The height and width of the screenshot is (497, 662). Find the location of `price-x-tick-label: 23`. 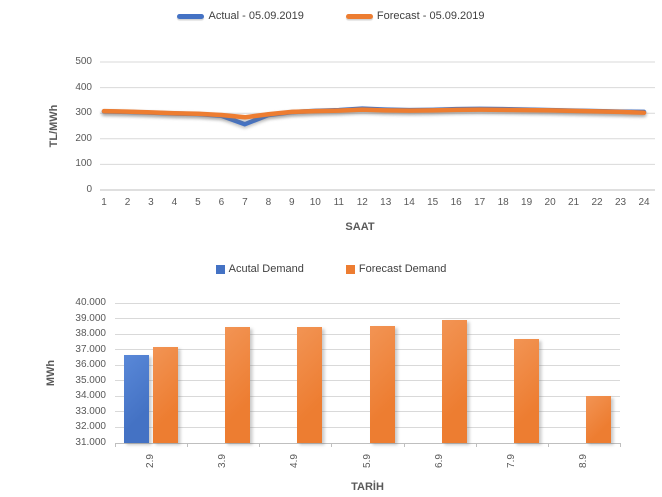

price-x-tick-label: 23 is located at coordinates (620, 202).